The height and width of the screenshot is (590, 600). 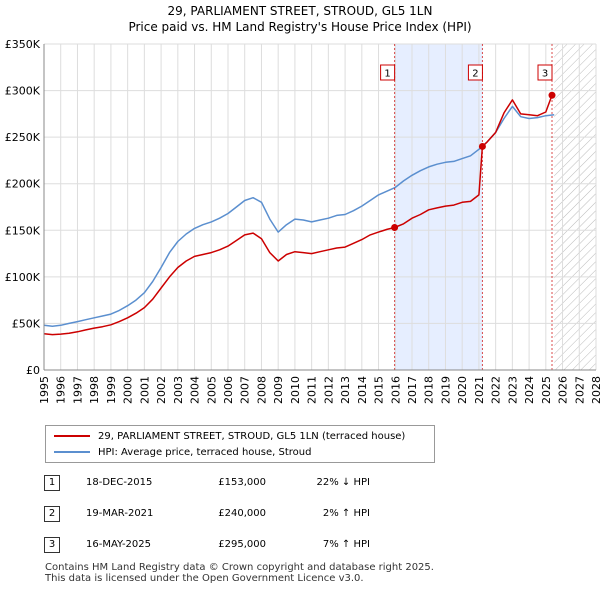 What do you see at coordinates (300, 516) in the screenshot?
I see `table-row: 2 19-MAR-2021 £240,000 2% ↑ HPI` at bounding box center [300, 516].